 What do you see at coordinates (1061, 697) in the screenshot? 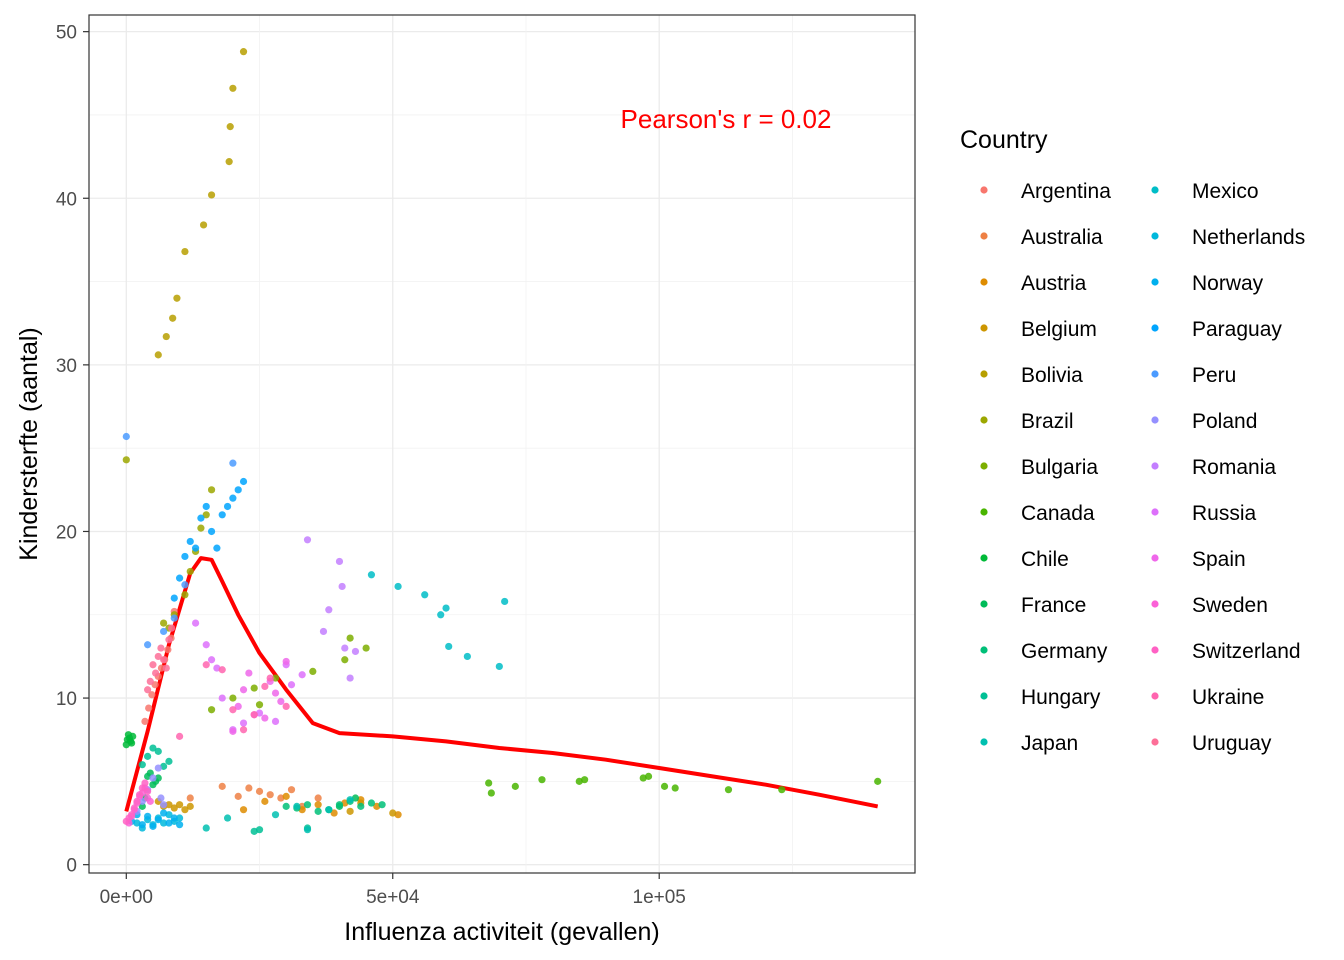
I see `legend-label: Hungary` at bounding box center [1061, 697].